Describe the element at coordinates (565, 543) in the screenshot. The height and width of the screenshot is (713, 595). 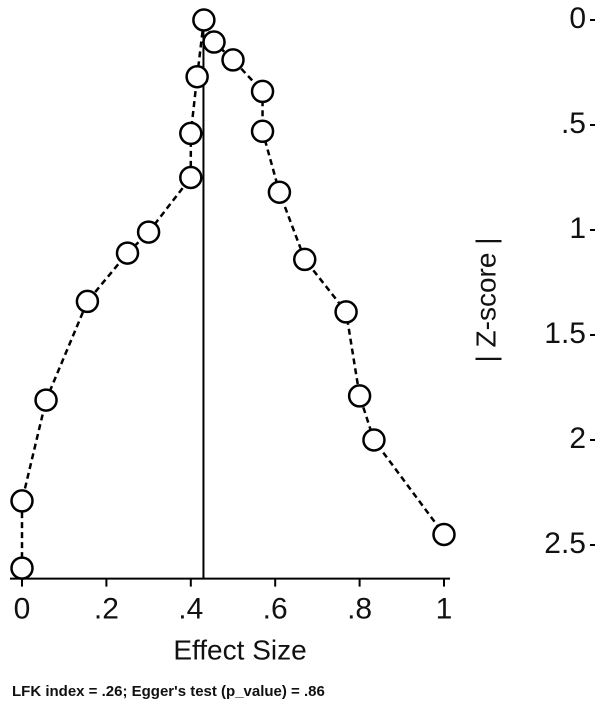
I see `y-tick-label: 2.5` at that location.